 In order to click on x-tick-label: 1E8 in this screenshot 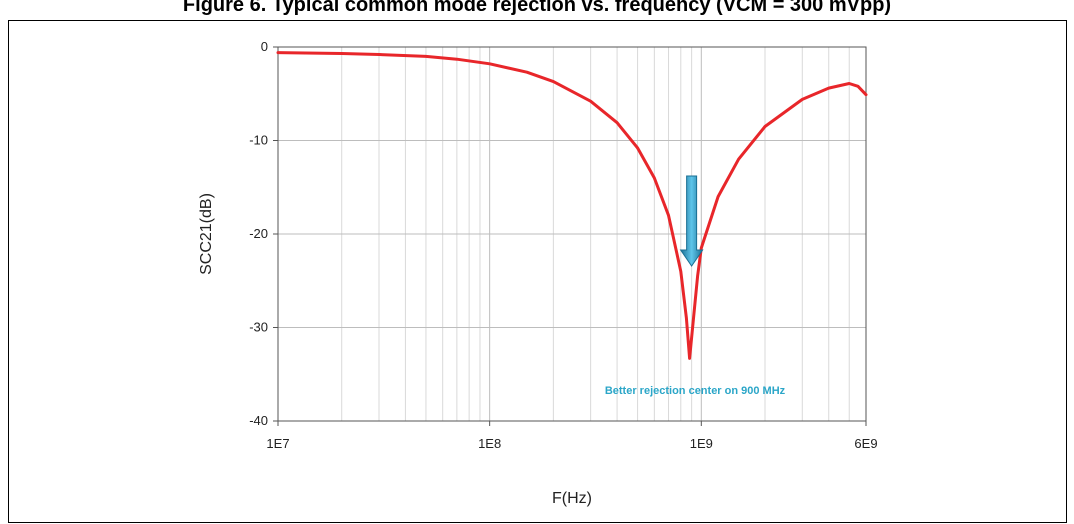, I will do `click(489, 443)`.